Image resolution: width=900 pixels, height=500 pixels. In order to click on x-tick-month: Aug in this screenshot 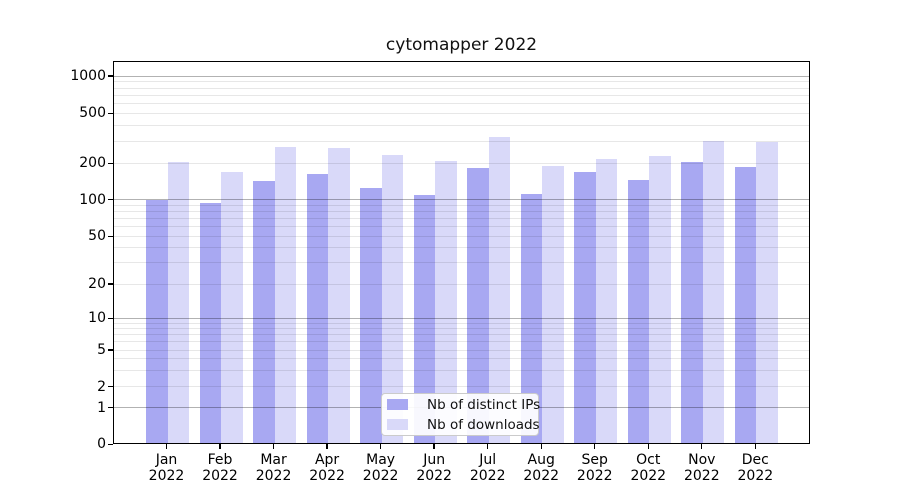, I will do `click(541, 460)`.